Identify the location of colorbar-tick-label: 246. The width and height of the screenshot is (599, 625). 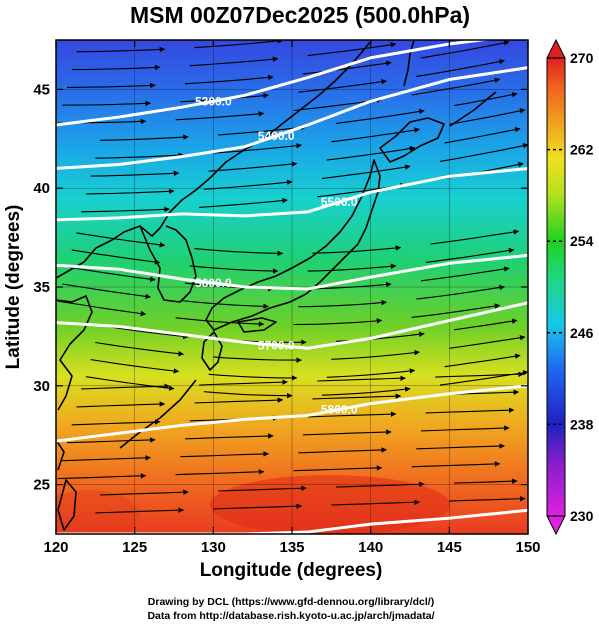
(582, 333).